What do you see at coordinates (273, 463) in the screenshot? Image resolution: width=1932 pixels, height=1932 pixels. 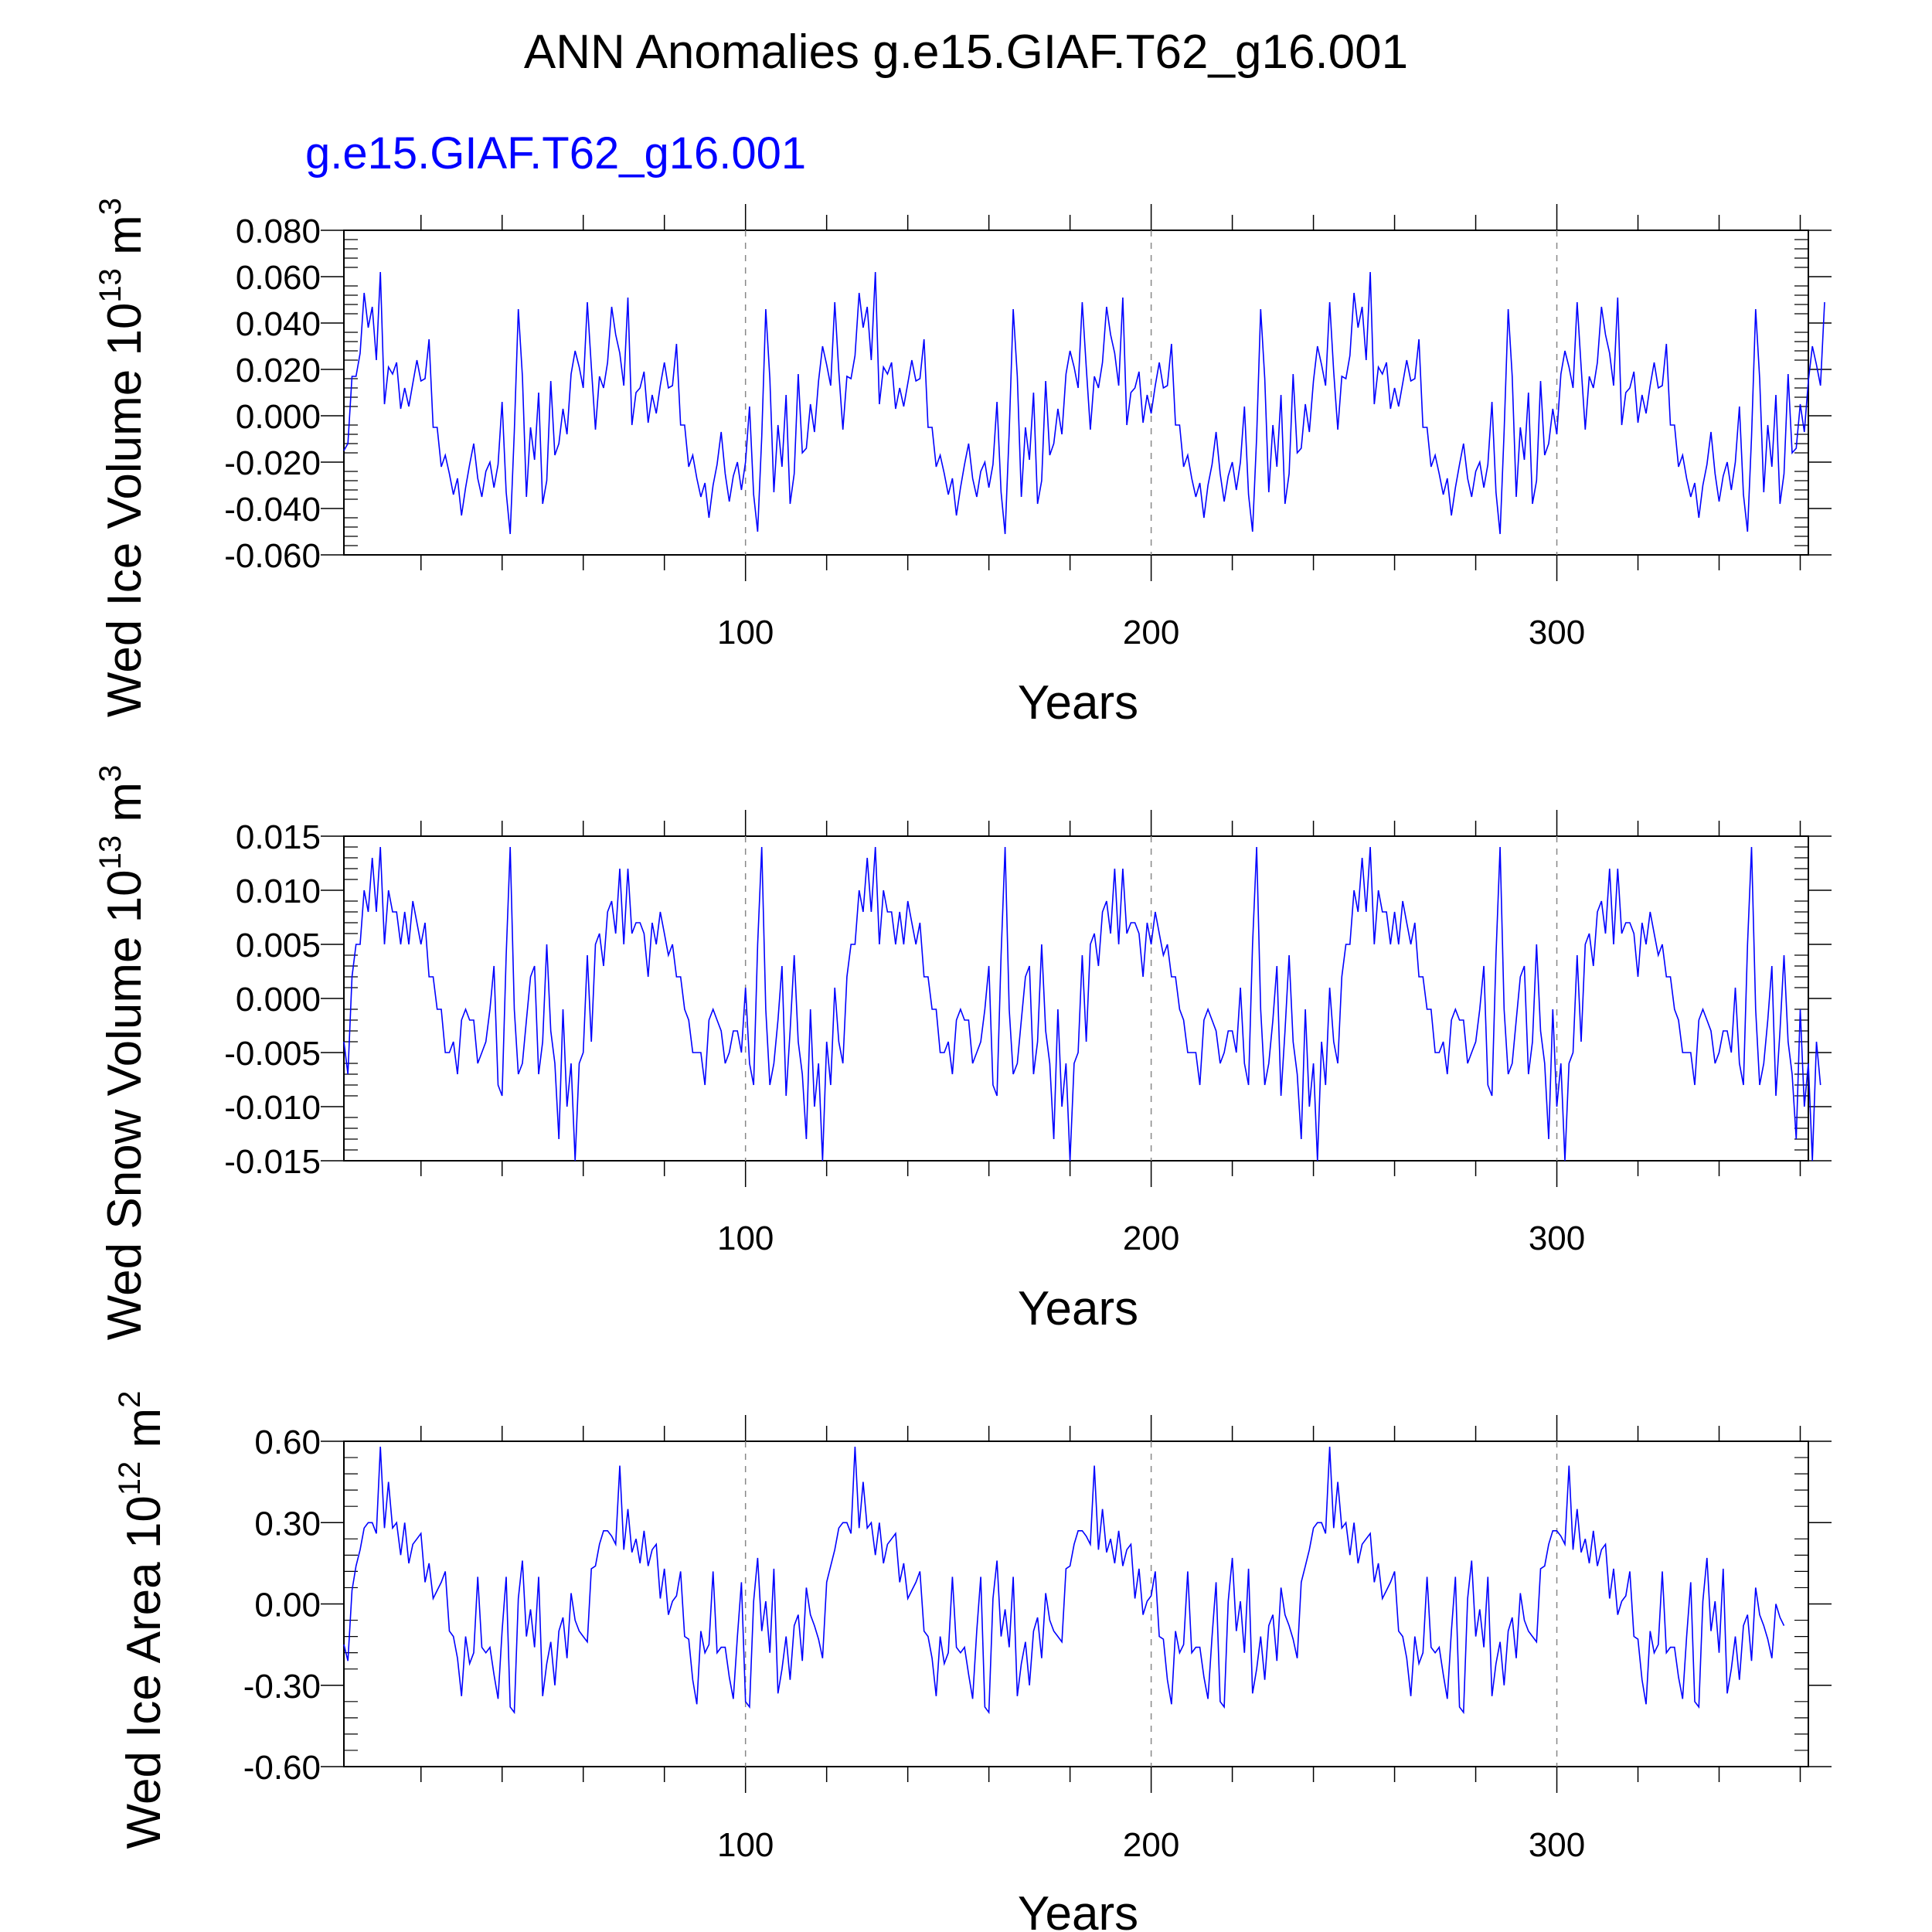 I see `y-tick-label: -0.020` at bounding box center [273, 463].